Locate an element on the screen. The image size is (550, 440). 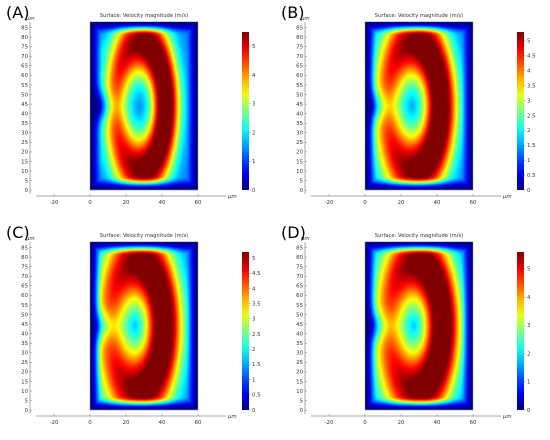
chart-title: Surface: Velocity magnitude (m/s) is located at coordinates (144, 236).